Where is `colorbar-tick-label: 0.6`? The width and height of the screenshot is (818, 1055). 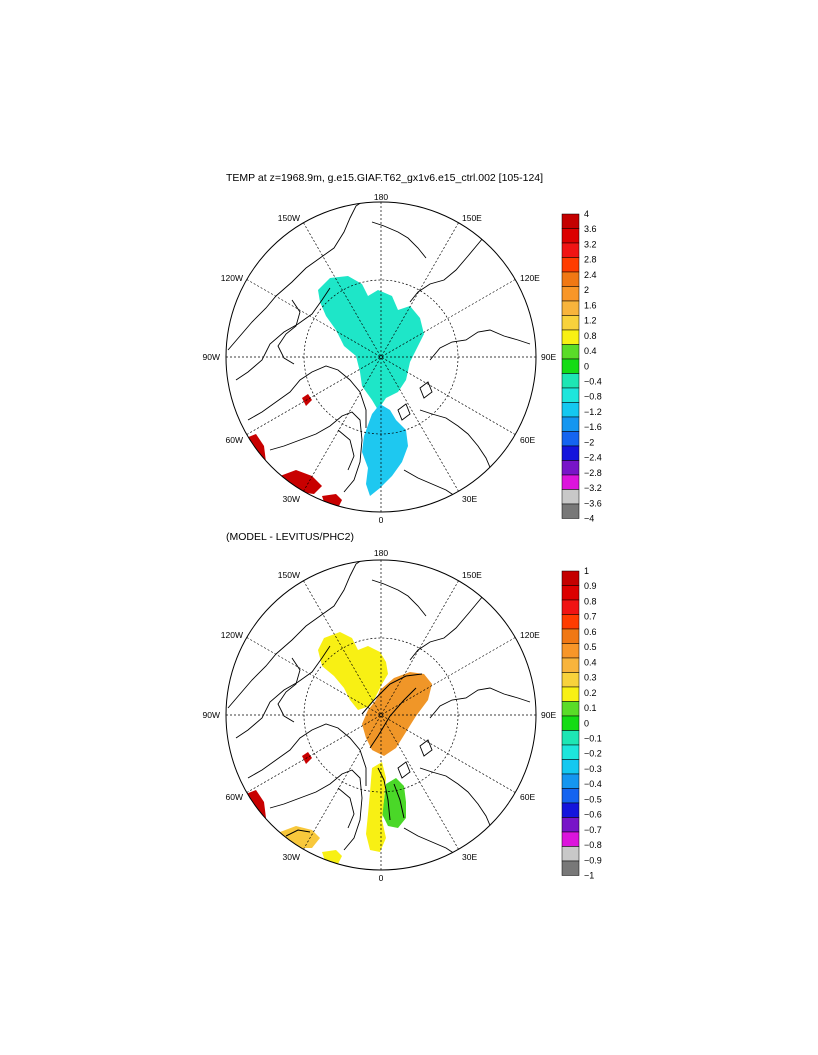
colorbar-tick-label: 0.6 is located at coordinates (590, 632).